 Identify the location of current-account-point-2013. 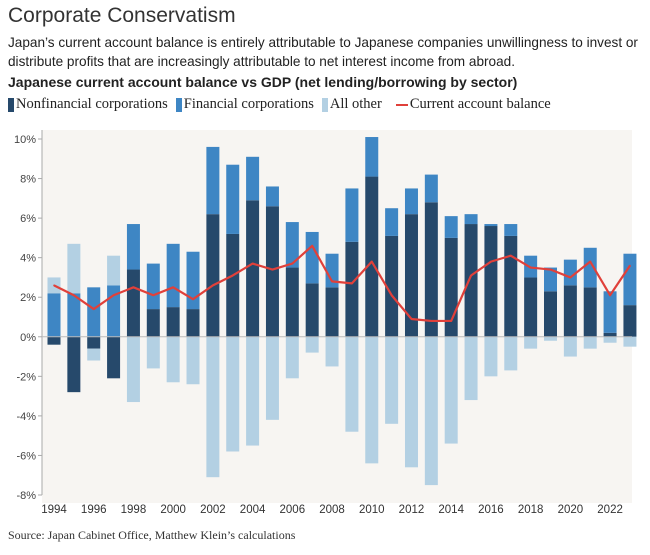
(431, 321).